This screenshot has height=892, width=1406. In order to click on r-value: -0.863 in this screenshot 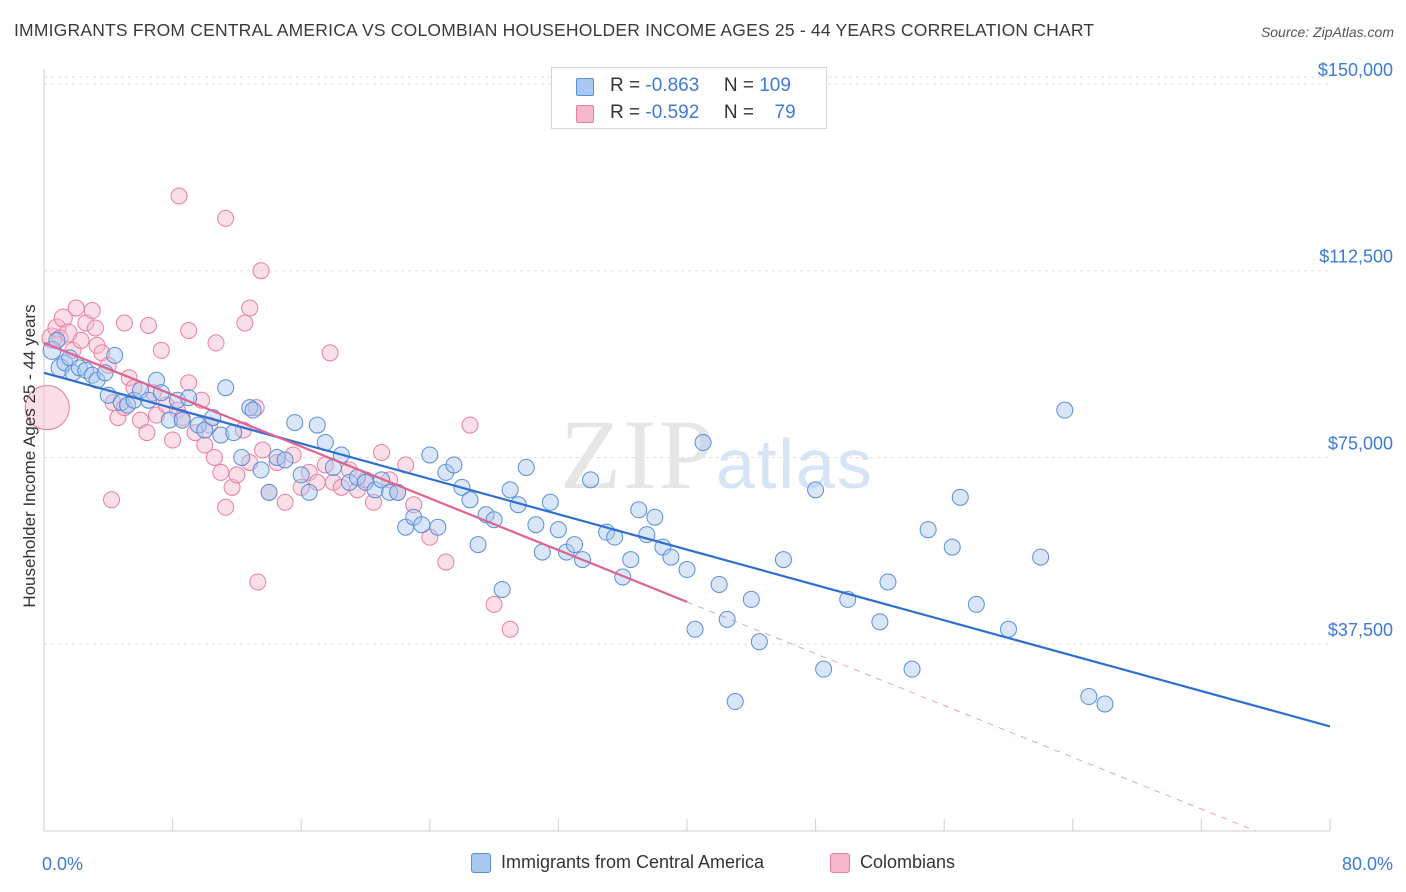, I will do `click(672, 85)`.